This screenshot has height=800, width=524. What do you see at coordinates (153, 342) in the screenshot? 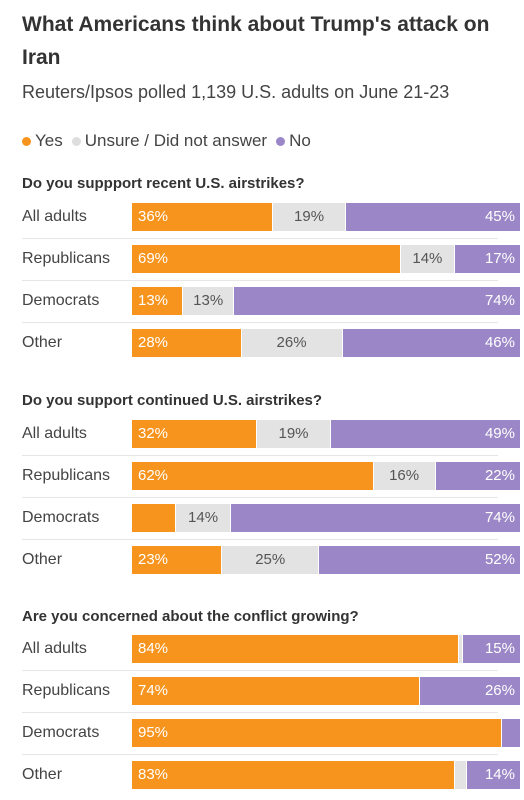
I see `data-label: 28%` at bounding box center [153, 342].